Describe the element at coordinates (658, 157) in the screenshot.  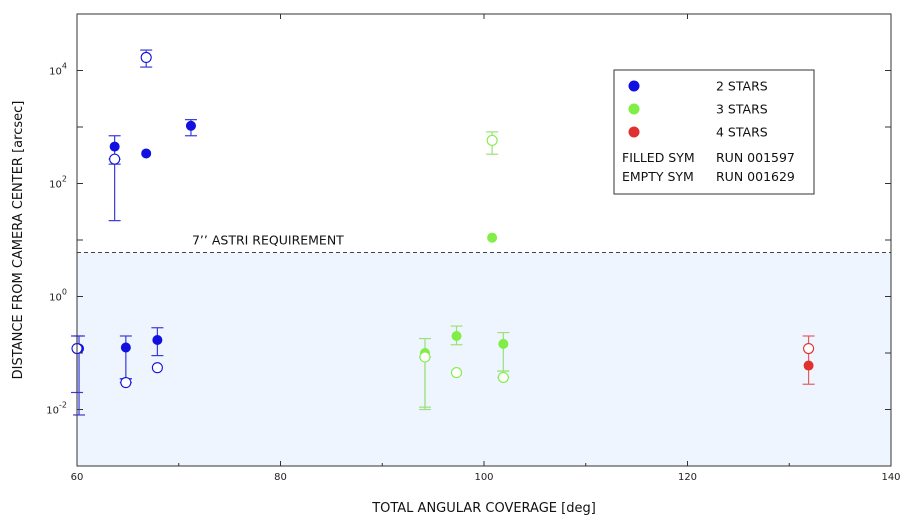
I see `legend-note-symbol: FILLED SYM` at that location.